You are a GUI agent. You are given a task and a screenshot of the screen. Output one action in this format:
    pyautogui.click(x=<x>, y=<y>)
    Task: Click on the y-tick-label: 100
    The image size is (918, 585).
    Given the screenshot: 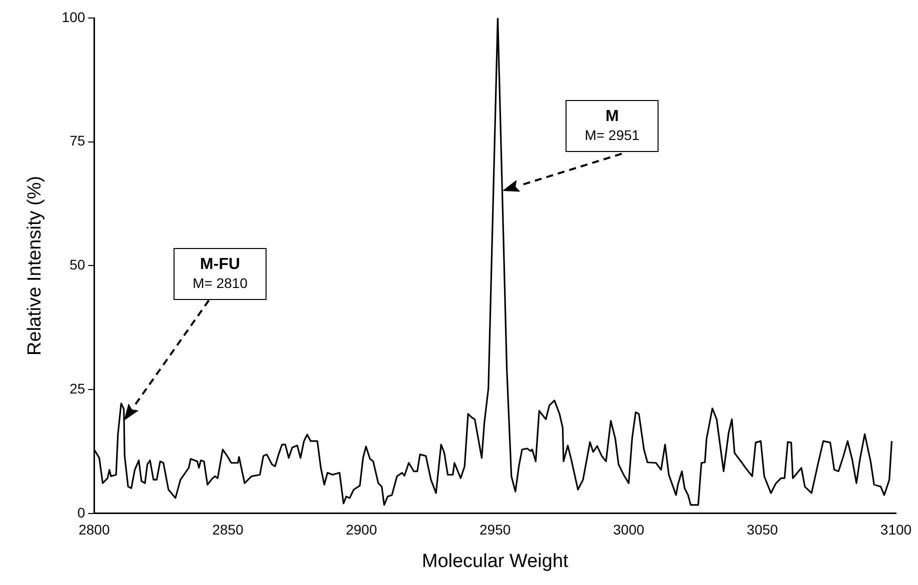 What is the action you would take?
    pyautogui.click(x=74, y=16)
    